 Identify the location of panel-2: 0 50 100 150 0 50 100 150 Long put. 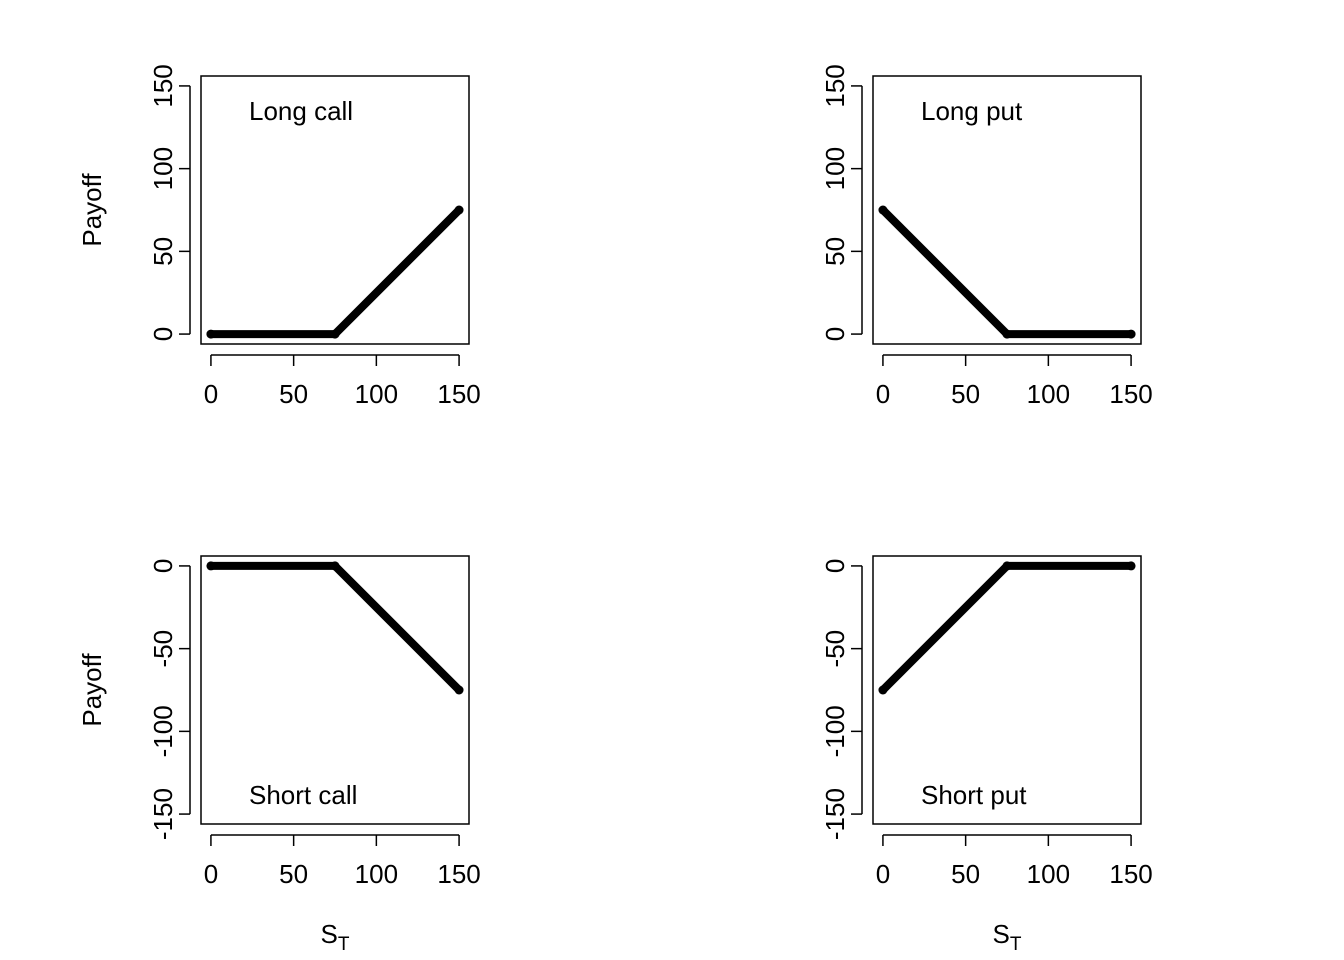
(986, 236).